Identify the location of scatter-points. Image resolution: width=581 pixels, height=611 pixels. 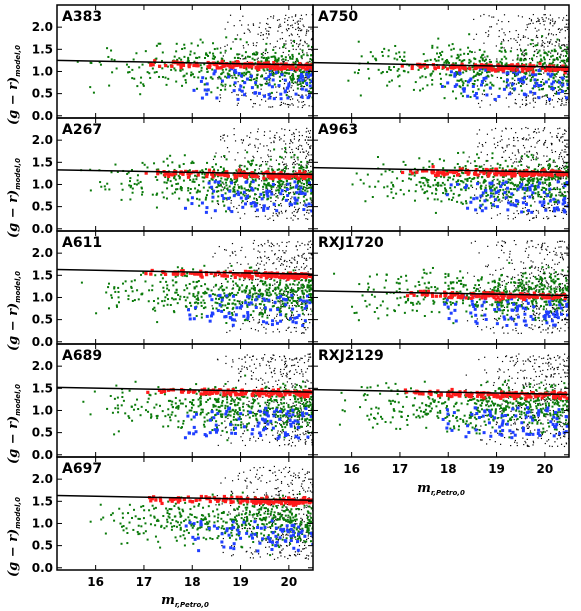
(186, 61).